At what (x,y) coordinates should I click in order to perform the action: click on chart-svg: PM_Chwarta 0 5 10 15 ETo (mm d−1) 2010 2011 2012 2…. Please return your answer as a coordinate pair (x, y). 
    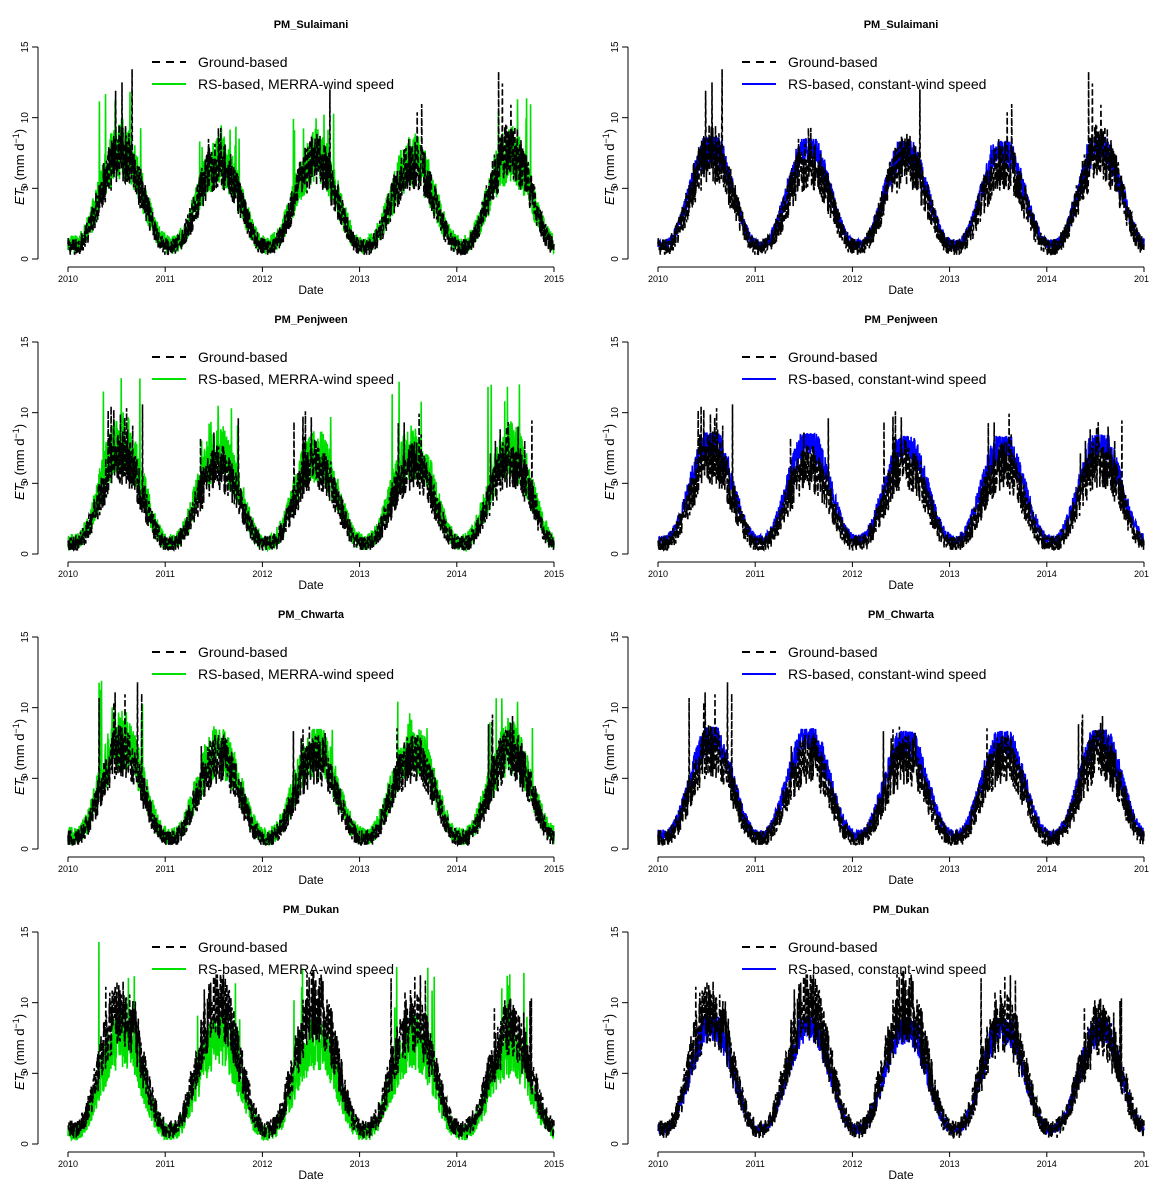
    Looking at the image, I should click on (287, 747).